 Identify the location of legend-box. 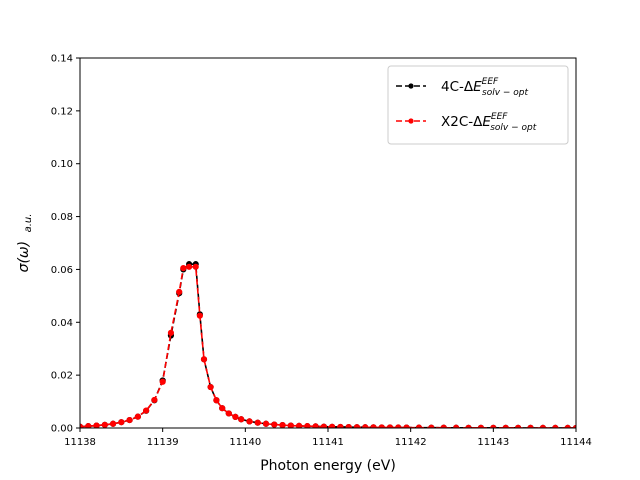
(478, 105).